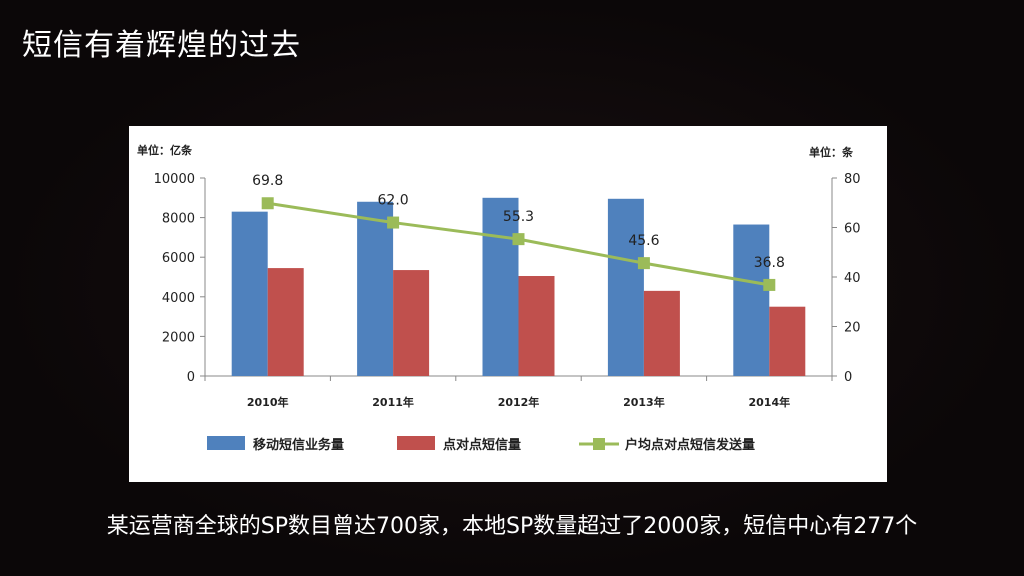 This screenshot has width=1024, height=576. What do you see at coordinates (643, 241) in the screenshot?
I see `data-label: 45.6` at bounding box center [643, 241].